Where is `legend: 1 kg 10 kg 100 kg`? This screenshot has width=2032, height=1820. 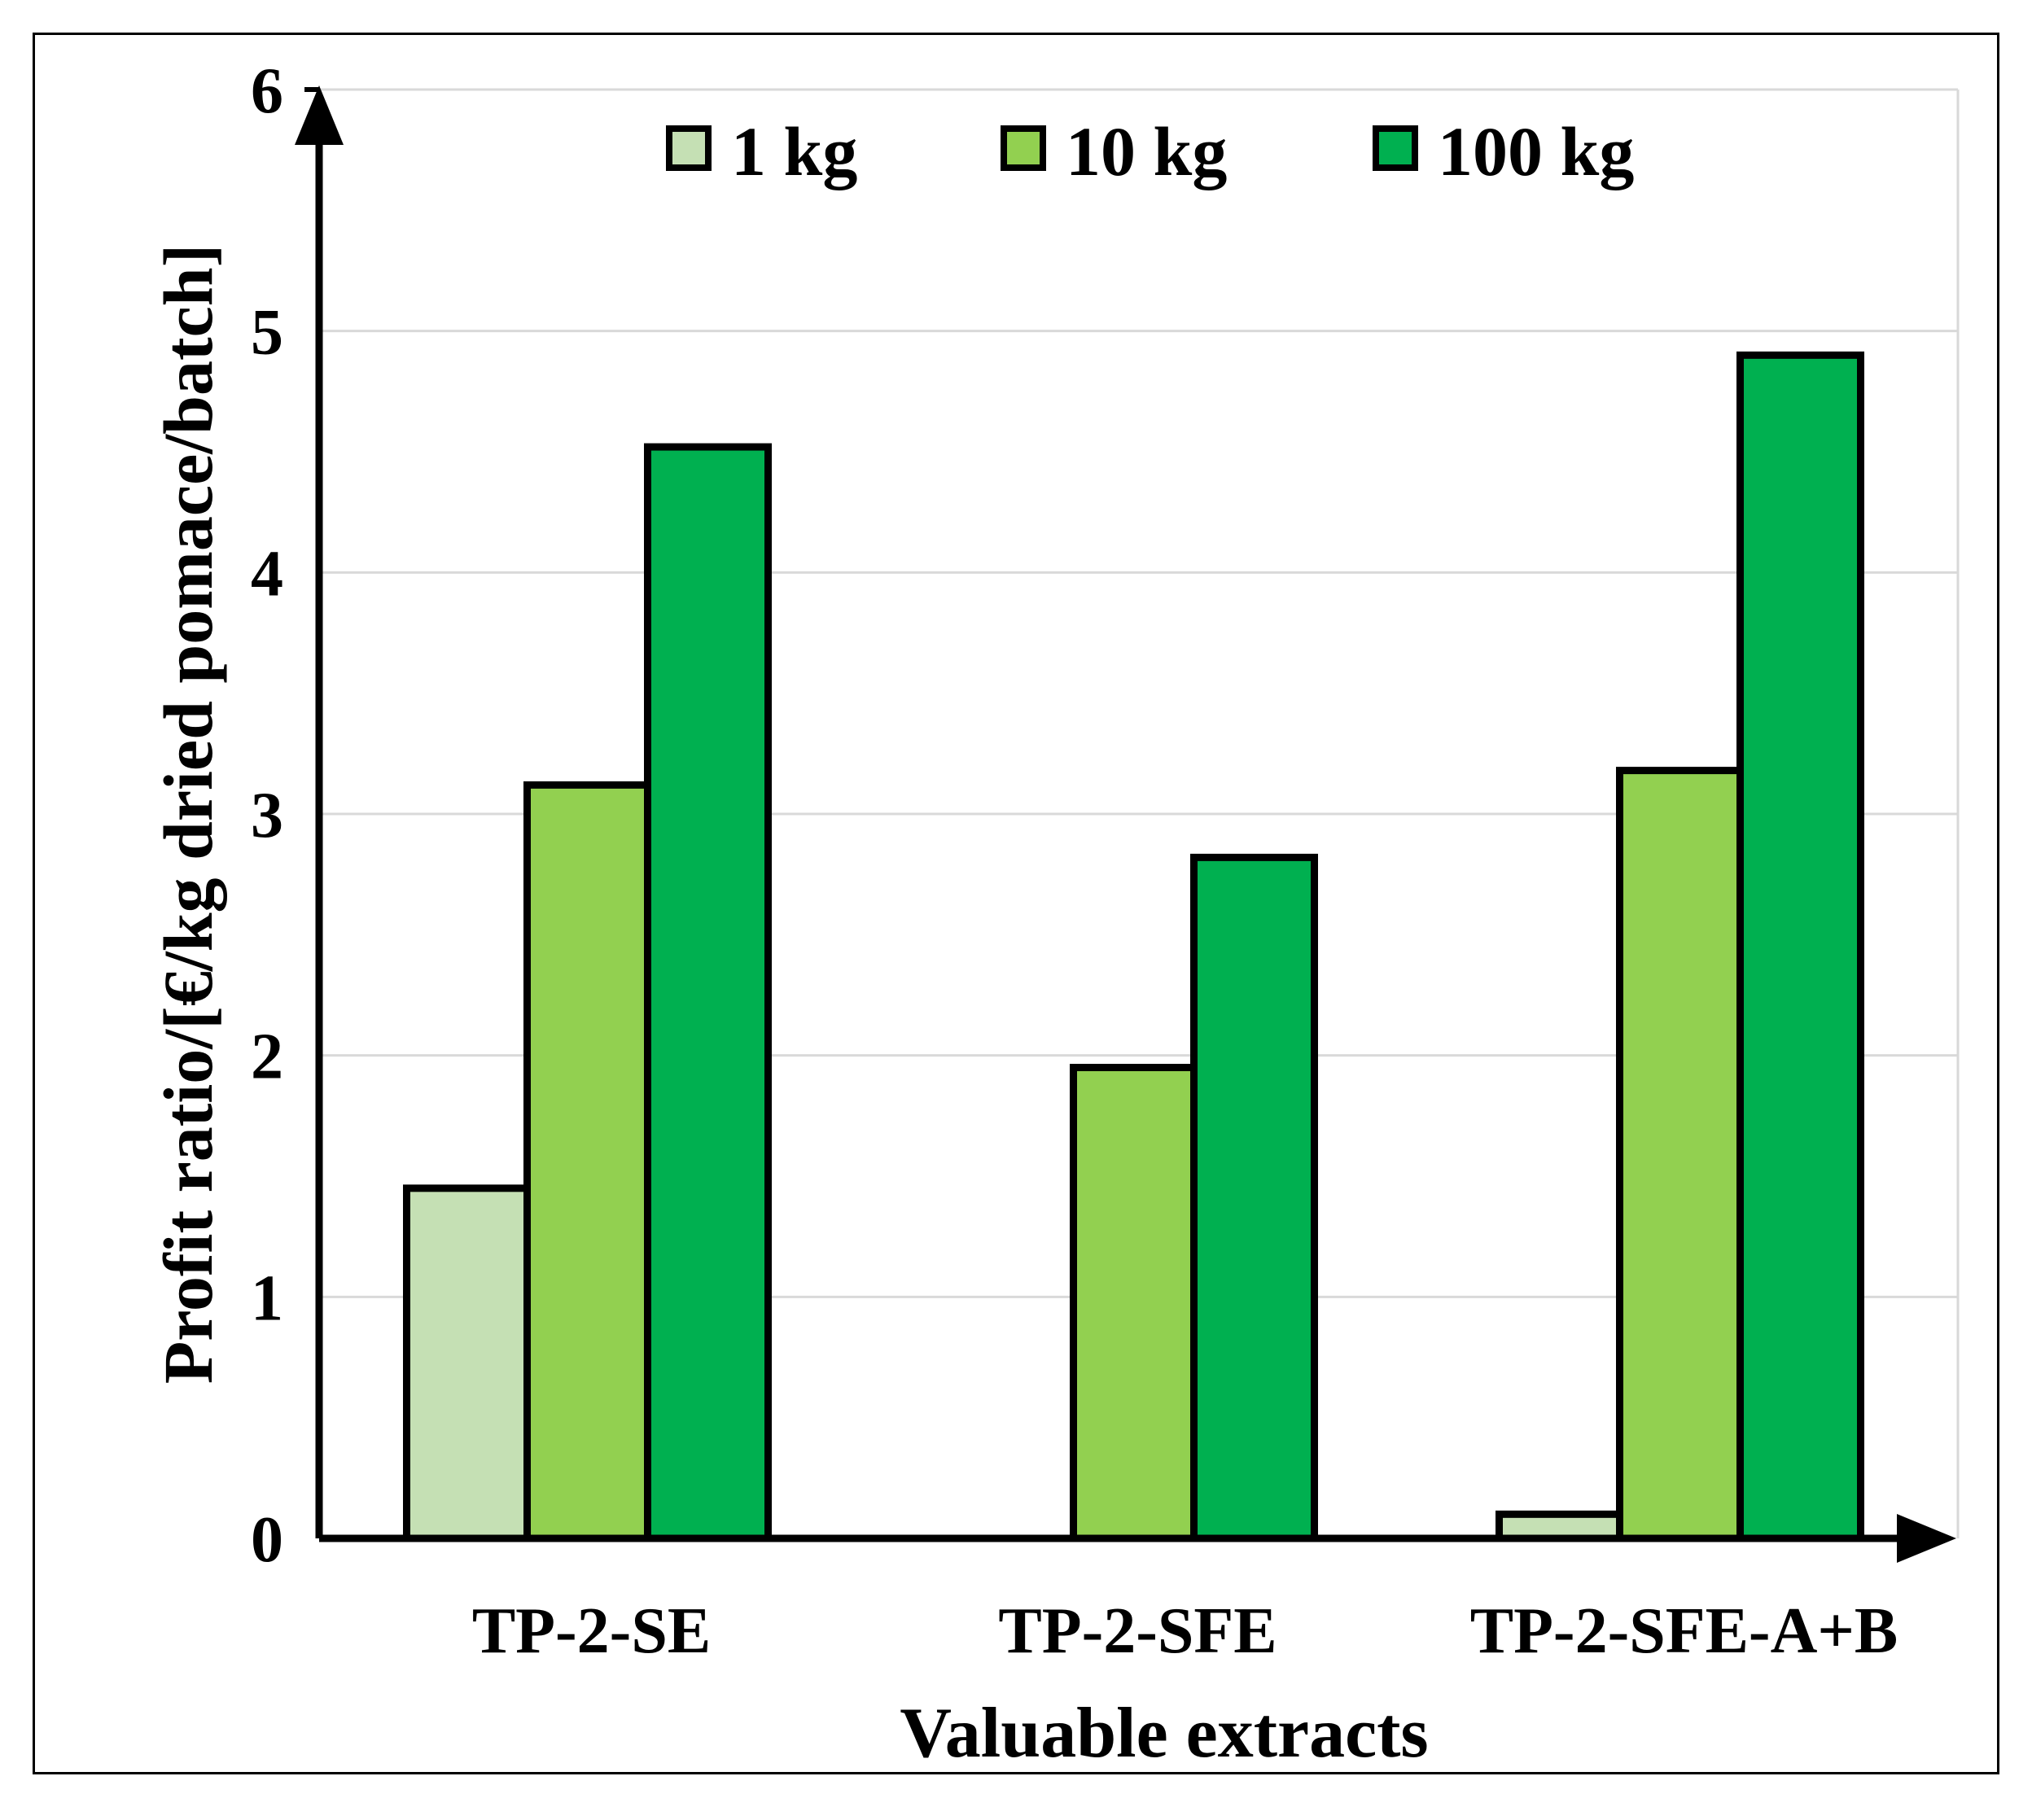 legend: 1 kg 10 kg 100 kg is located at coordinates (1150, 151).